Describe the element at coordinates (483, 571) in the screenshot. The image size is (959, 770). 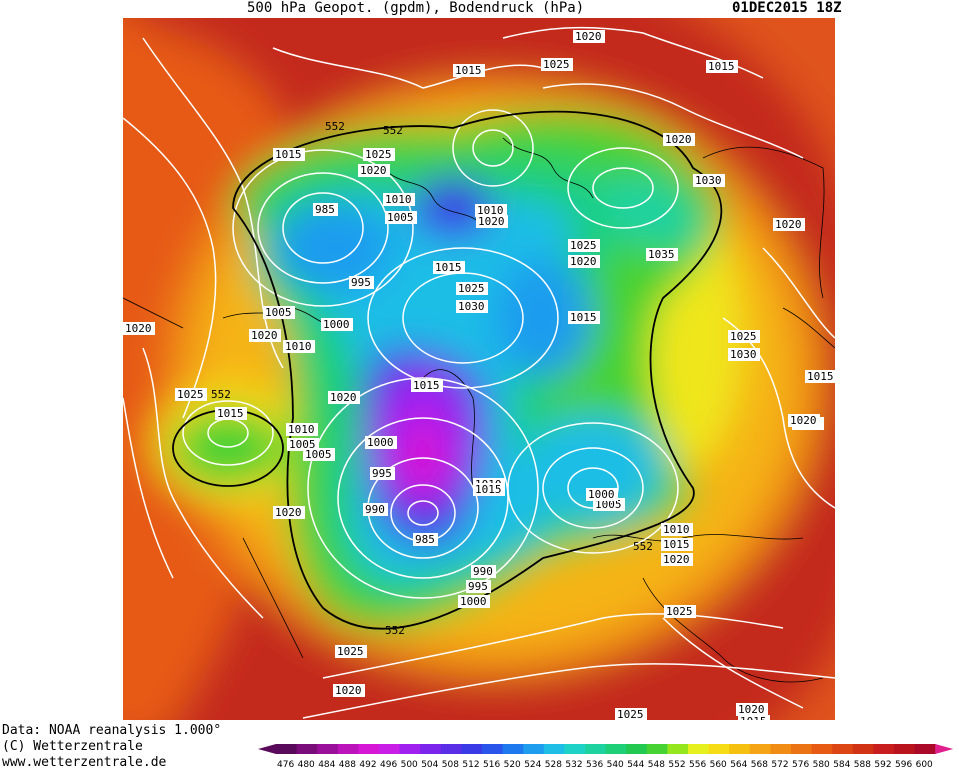
I see `svg-text: 990` at that location.